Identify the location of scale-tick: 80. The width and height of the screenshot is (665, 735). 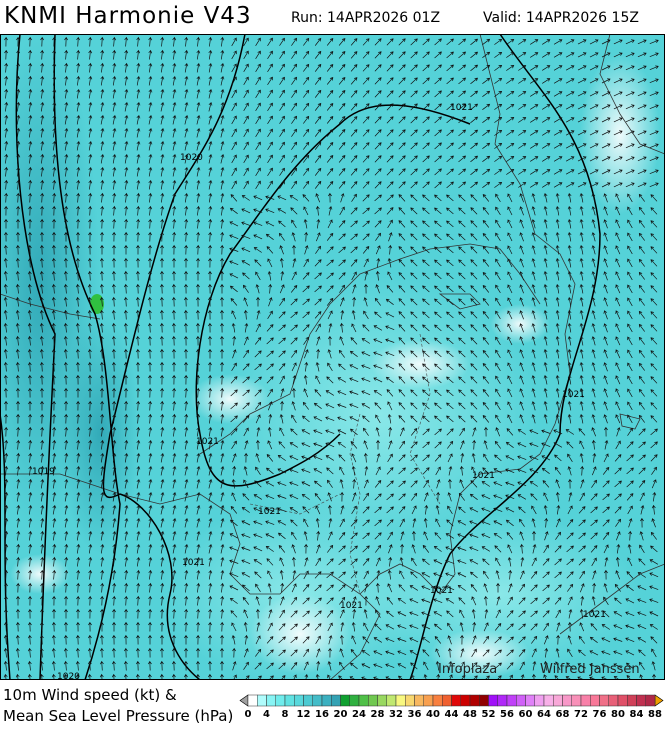
(618, 714).